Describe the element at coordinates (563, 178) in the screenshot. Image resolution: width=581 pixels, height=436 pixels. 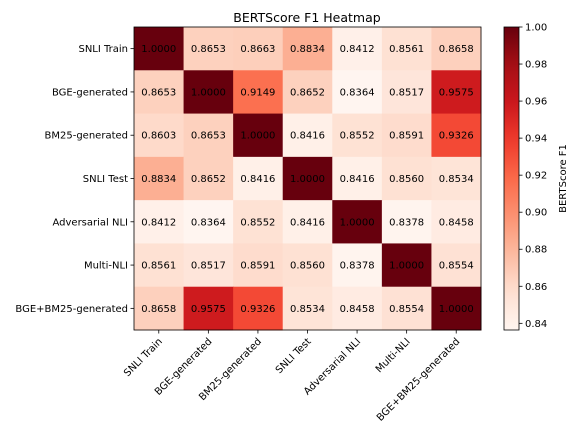
I see `colorbar-label: BERTScore F1` at that location.